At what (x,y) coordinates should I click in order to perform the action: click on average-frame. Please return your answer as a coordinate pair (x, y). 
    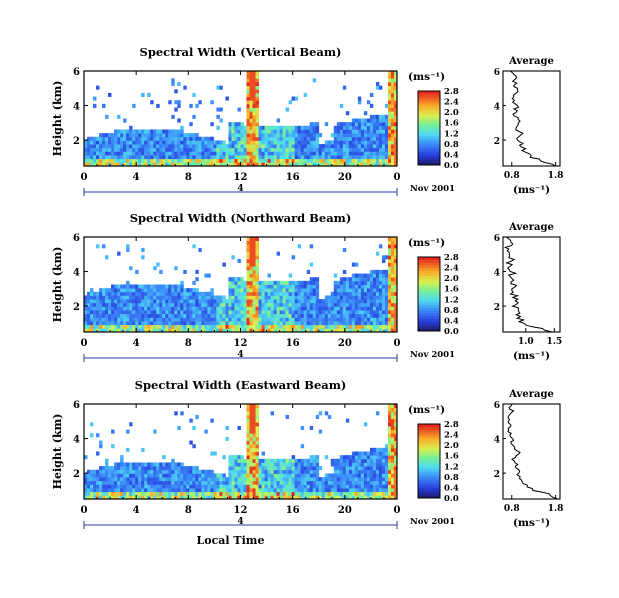
    Looking at the image, I should click on (531, 118).